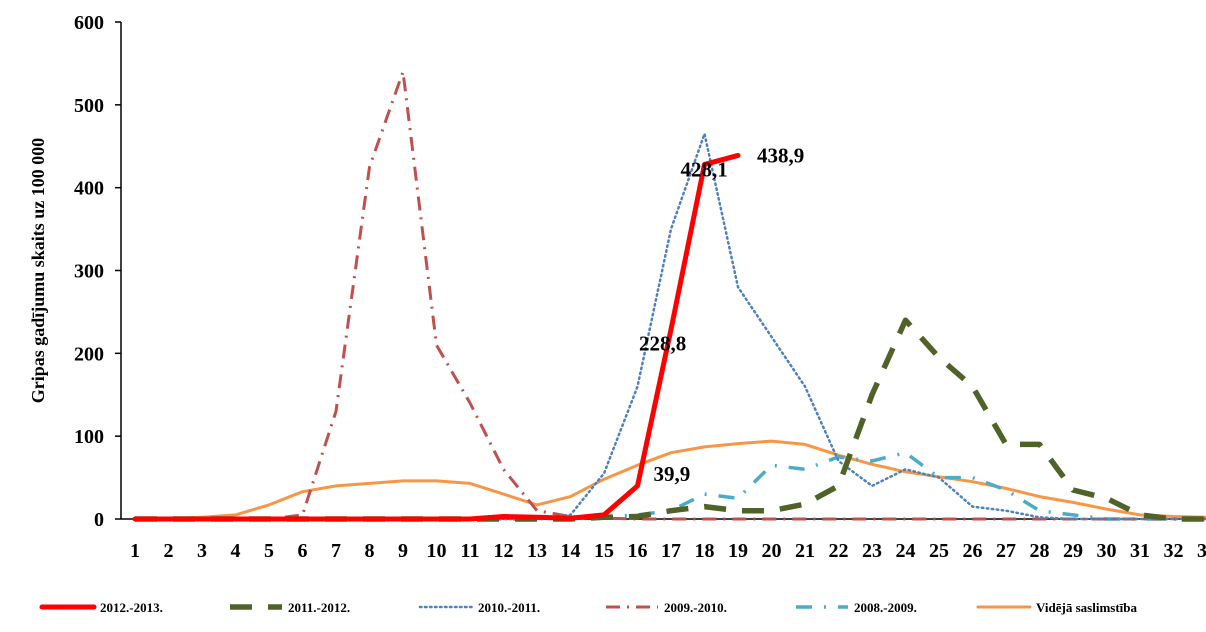 This screenshot has width=1206, height=632. Describe the element at coordinates (269, 551) in the screenshot. I see `x-tick-label: 5` at that location.